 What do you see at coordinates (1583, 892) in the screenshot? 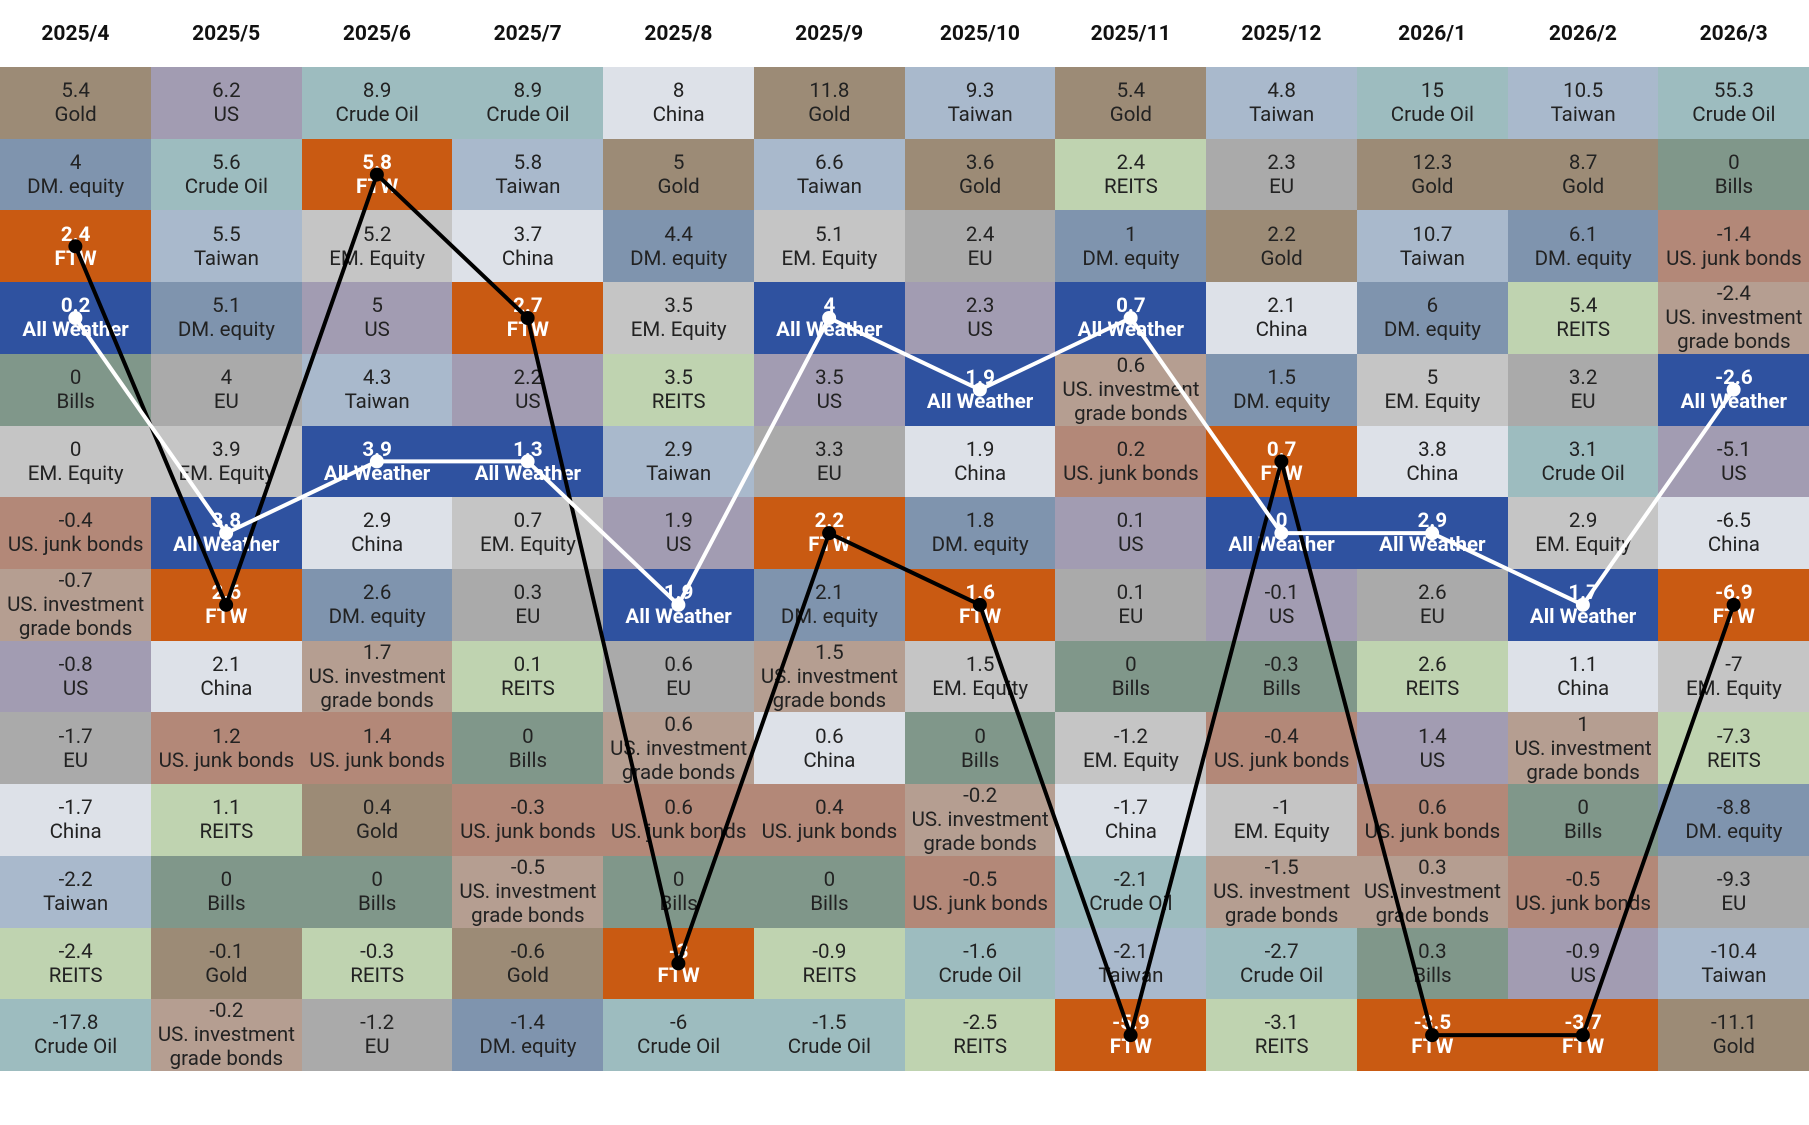
I see `asset-cell: -0.5 US. junk bonds` at bounding box center [1583, 892].